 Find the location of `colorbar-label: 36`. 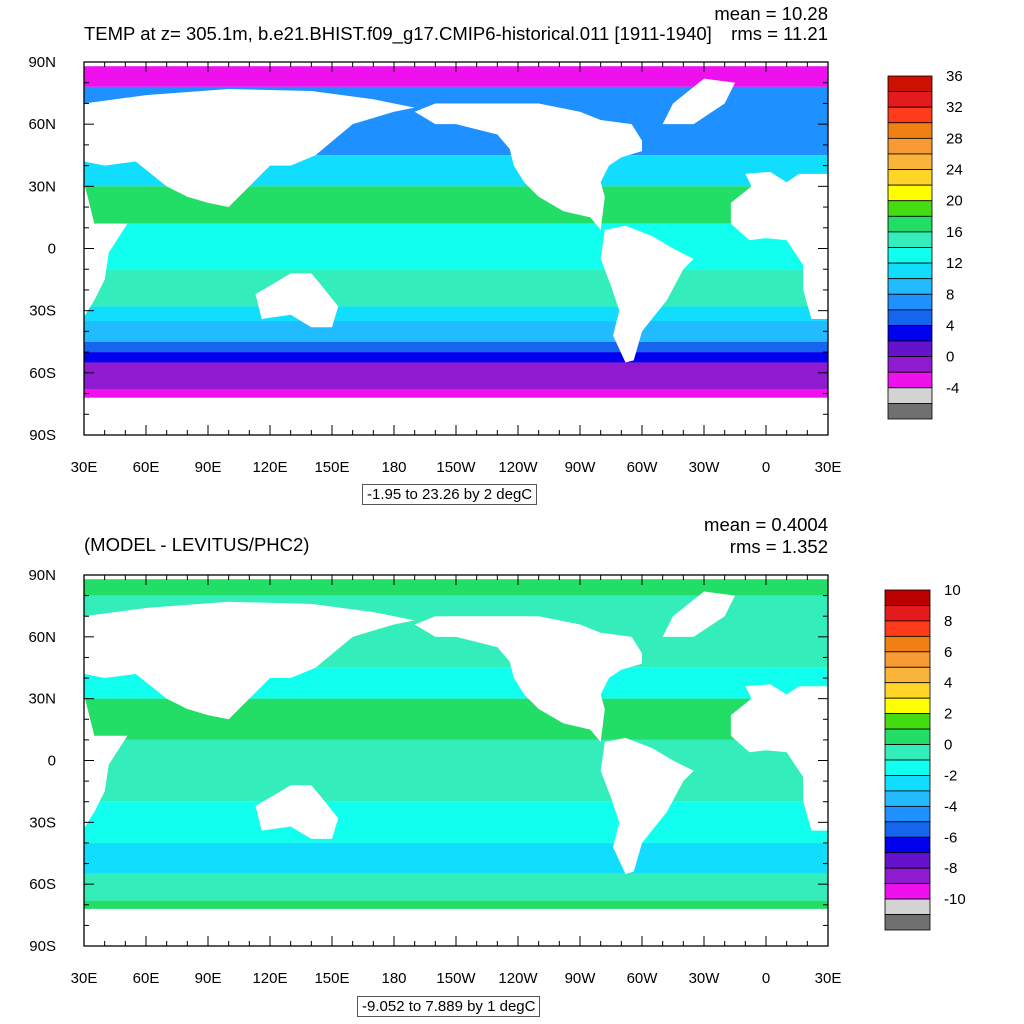

colorbar-label: 36 is located at coordinates (954, 76).